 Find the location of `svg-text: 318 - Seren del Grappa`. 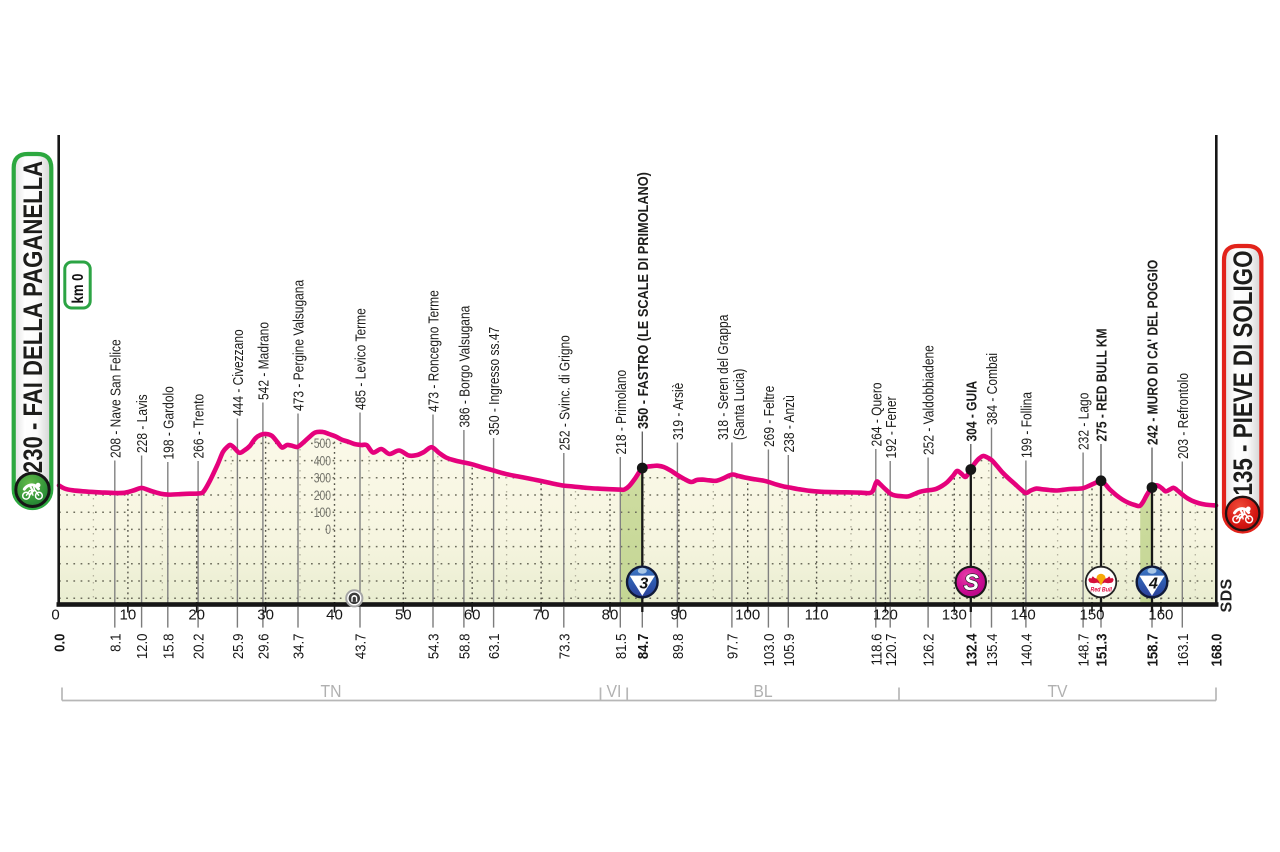

svg-text: 318 - Seren del Grappa is located at coordinates (723, 377).